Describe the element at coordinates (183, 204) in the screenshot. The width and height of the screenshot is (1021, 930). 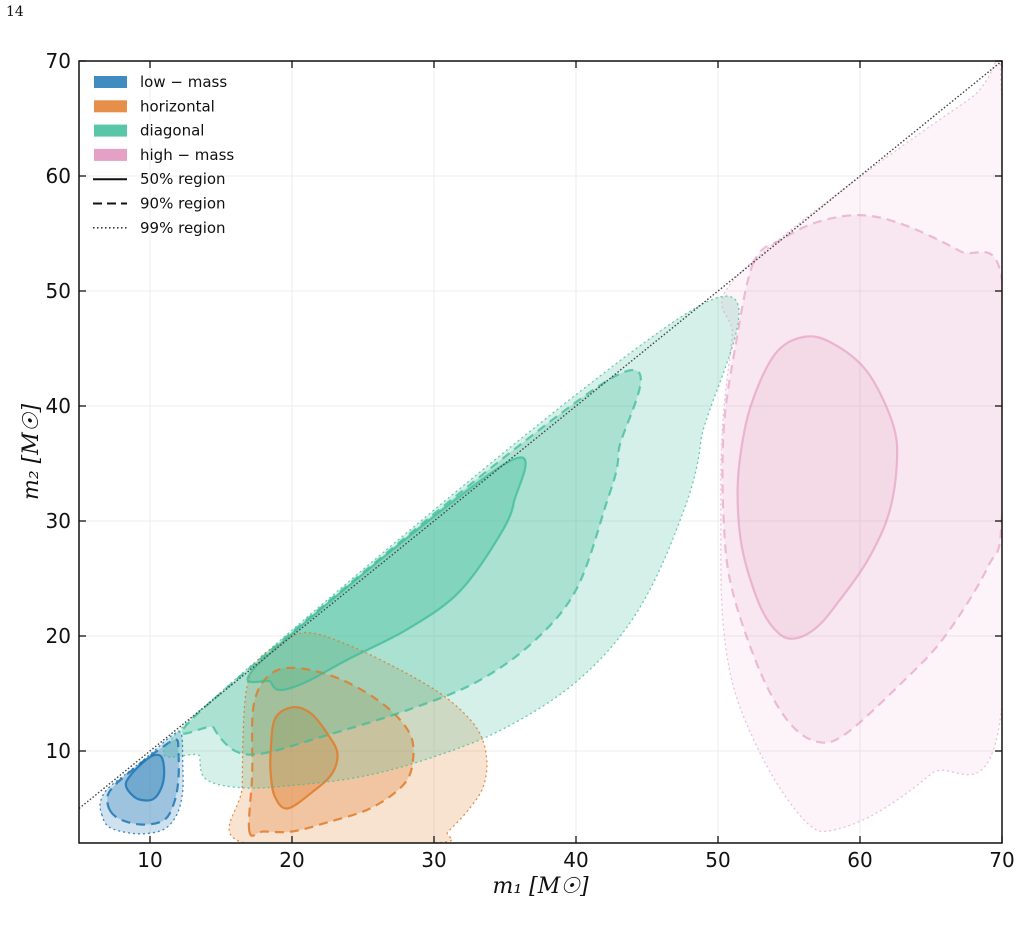
I see `legend-label: 90% region` at that location.